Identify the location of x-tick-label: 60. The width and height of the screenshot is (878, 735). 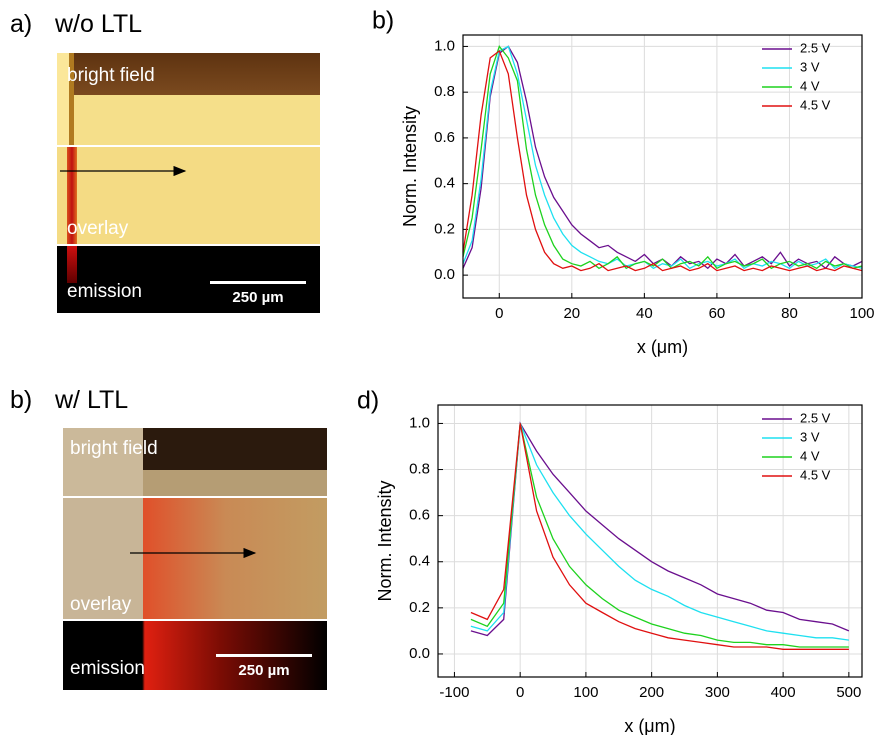
(717, 313).